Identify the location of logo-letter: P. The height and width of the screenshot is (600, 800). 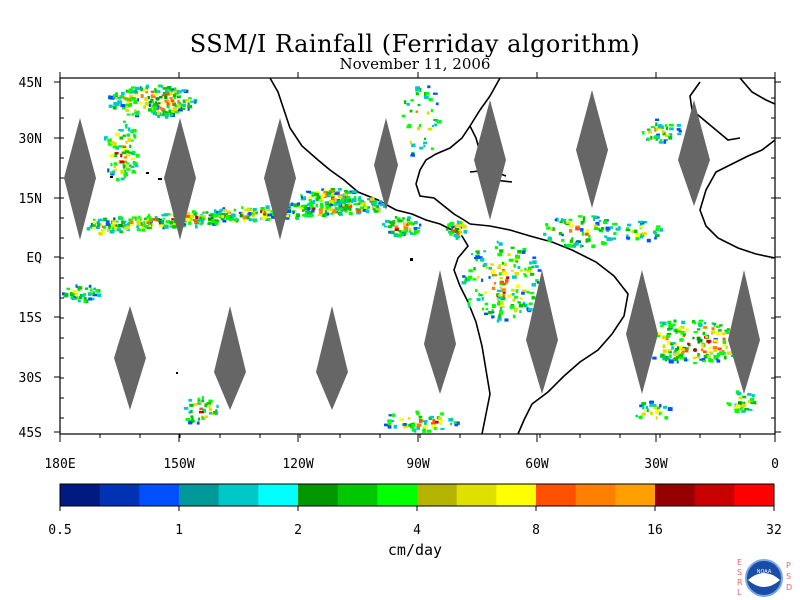
(788, 565).